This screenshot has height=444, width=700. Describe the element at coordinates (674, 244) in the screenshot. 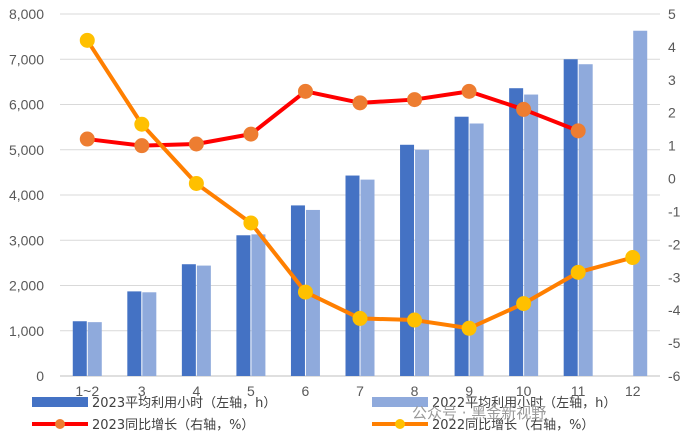

I see `y-right-tick-label: -2` at that location.